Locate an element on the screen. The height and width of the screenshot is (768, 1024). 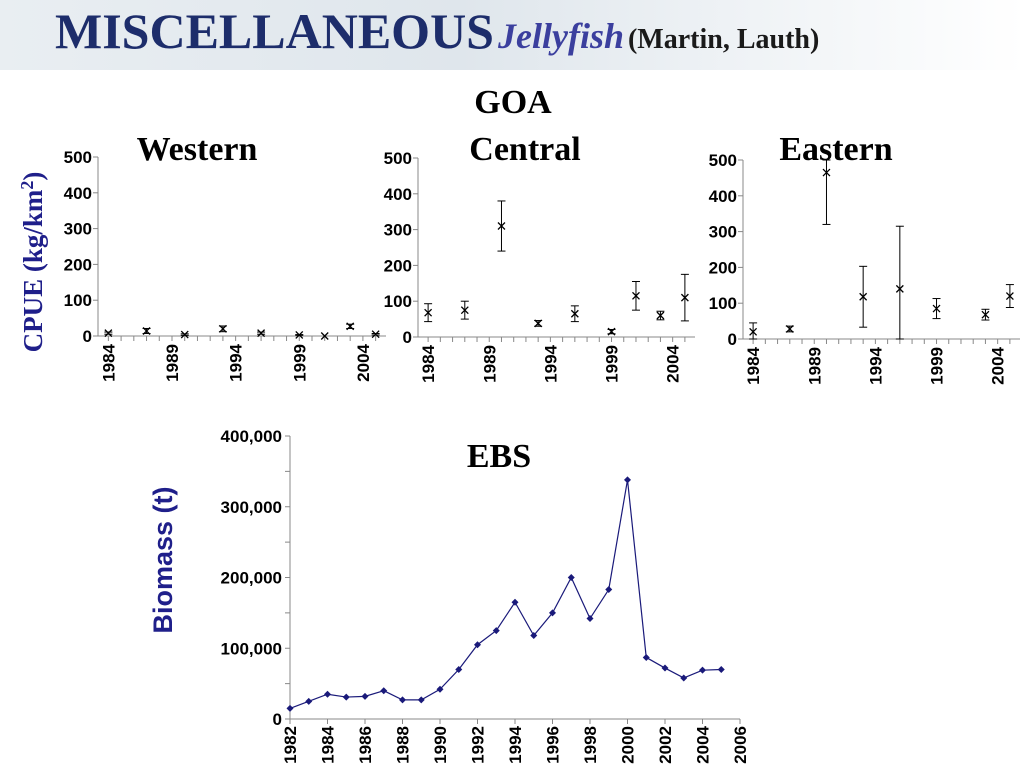
title-banner is located at coordinates (512, 35).